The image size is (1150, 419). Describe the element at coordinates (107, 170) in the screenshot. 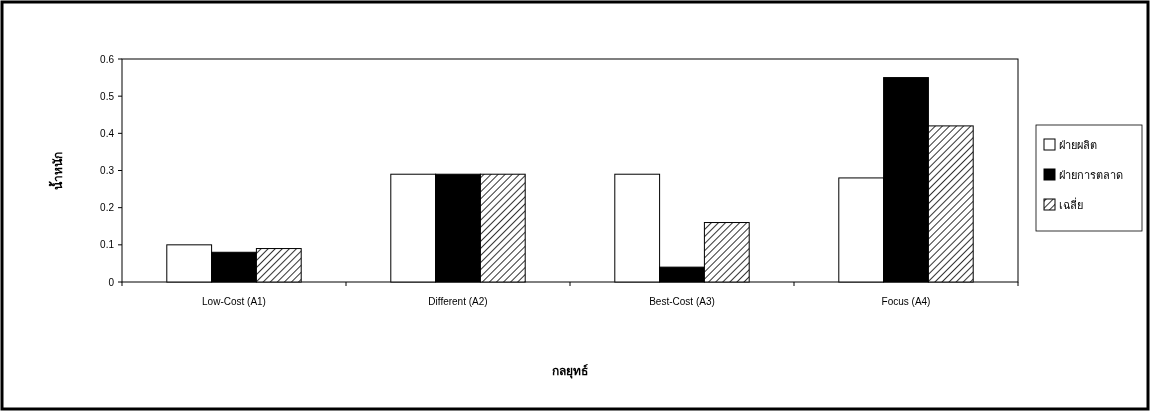

I see `y-tick-label: 0.3` at that location.